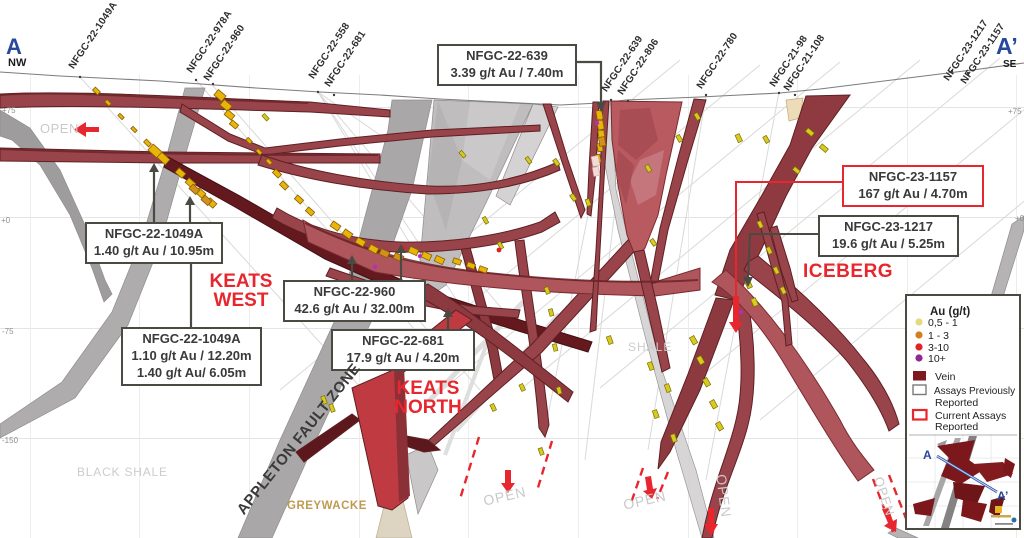 The width and height of the screenshot is (1024, 538). What do you see at coordinates (943, 323) in the screenshot?
I see `svg-text: 0,5 - 1` at bounding box center [943, 323].